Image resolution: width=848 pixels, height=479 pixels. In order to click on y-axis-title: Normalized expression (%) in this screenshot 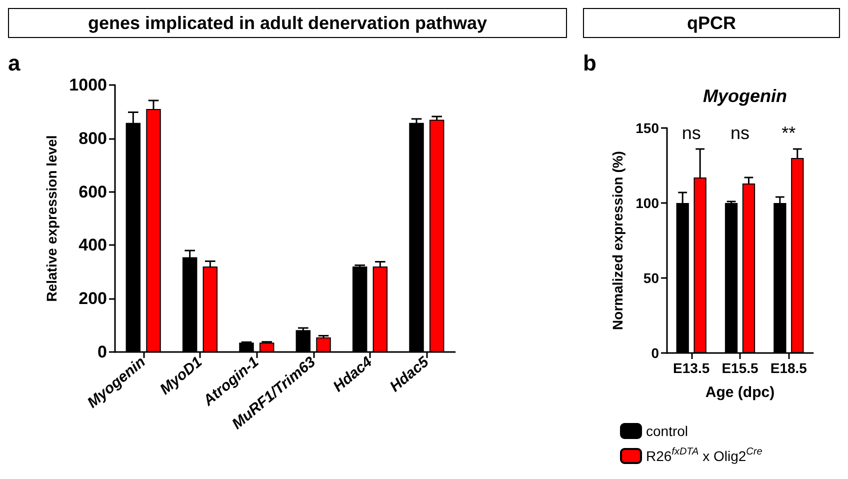, I will do `click(618, 240)`.